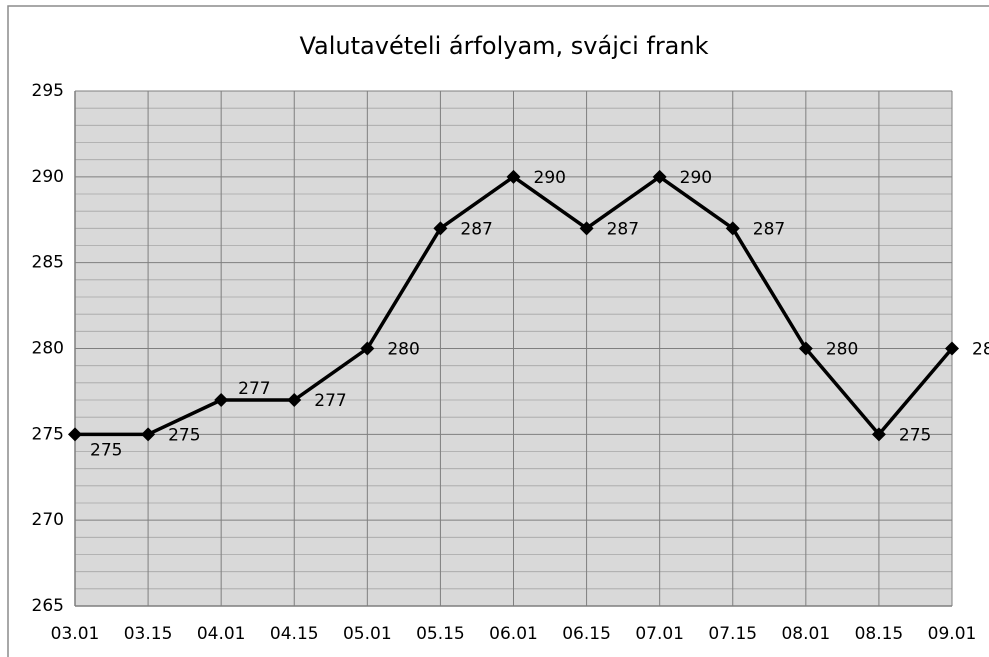  Describe the element at coordinates (221, 634) in the screenshot. I see `x-tick-label: 04.01` at that location.